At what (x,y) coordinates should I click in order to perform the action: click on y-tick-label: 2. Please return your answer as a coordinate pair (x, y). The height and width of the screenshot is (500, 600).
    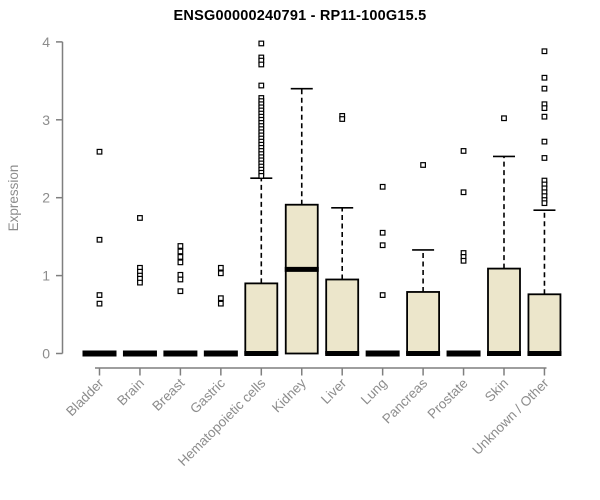
    Looking at the image, I should click on (46, 198).